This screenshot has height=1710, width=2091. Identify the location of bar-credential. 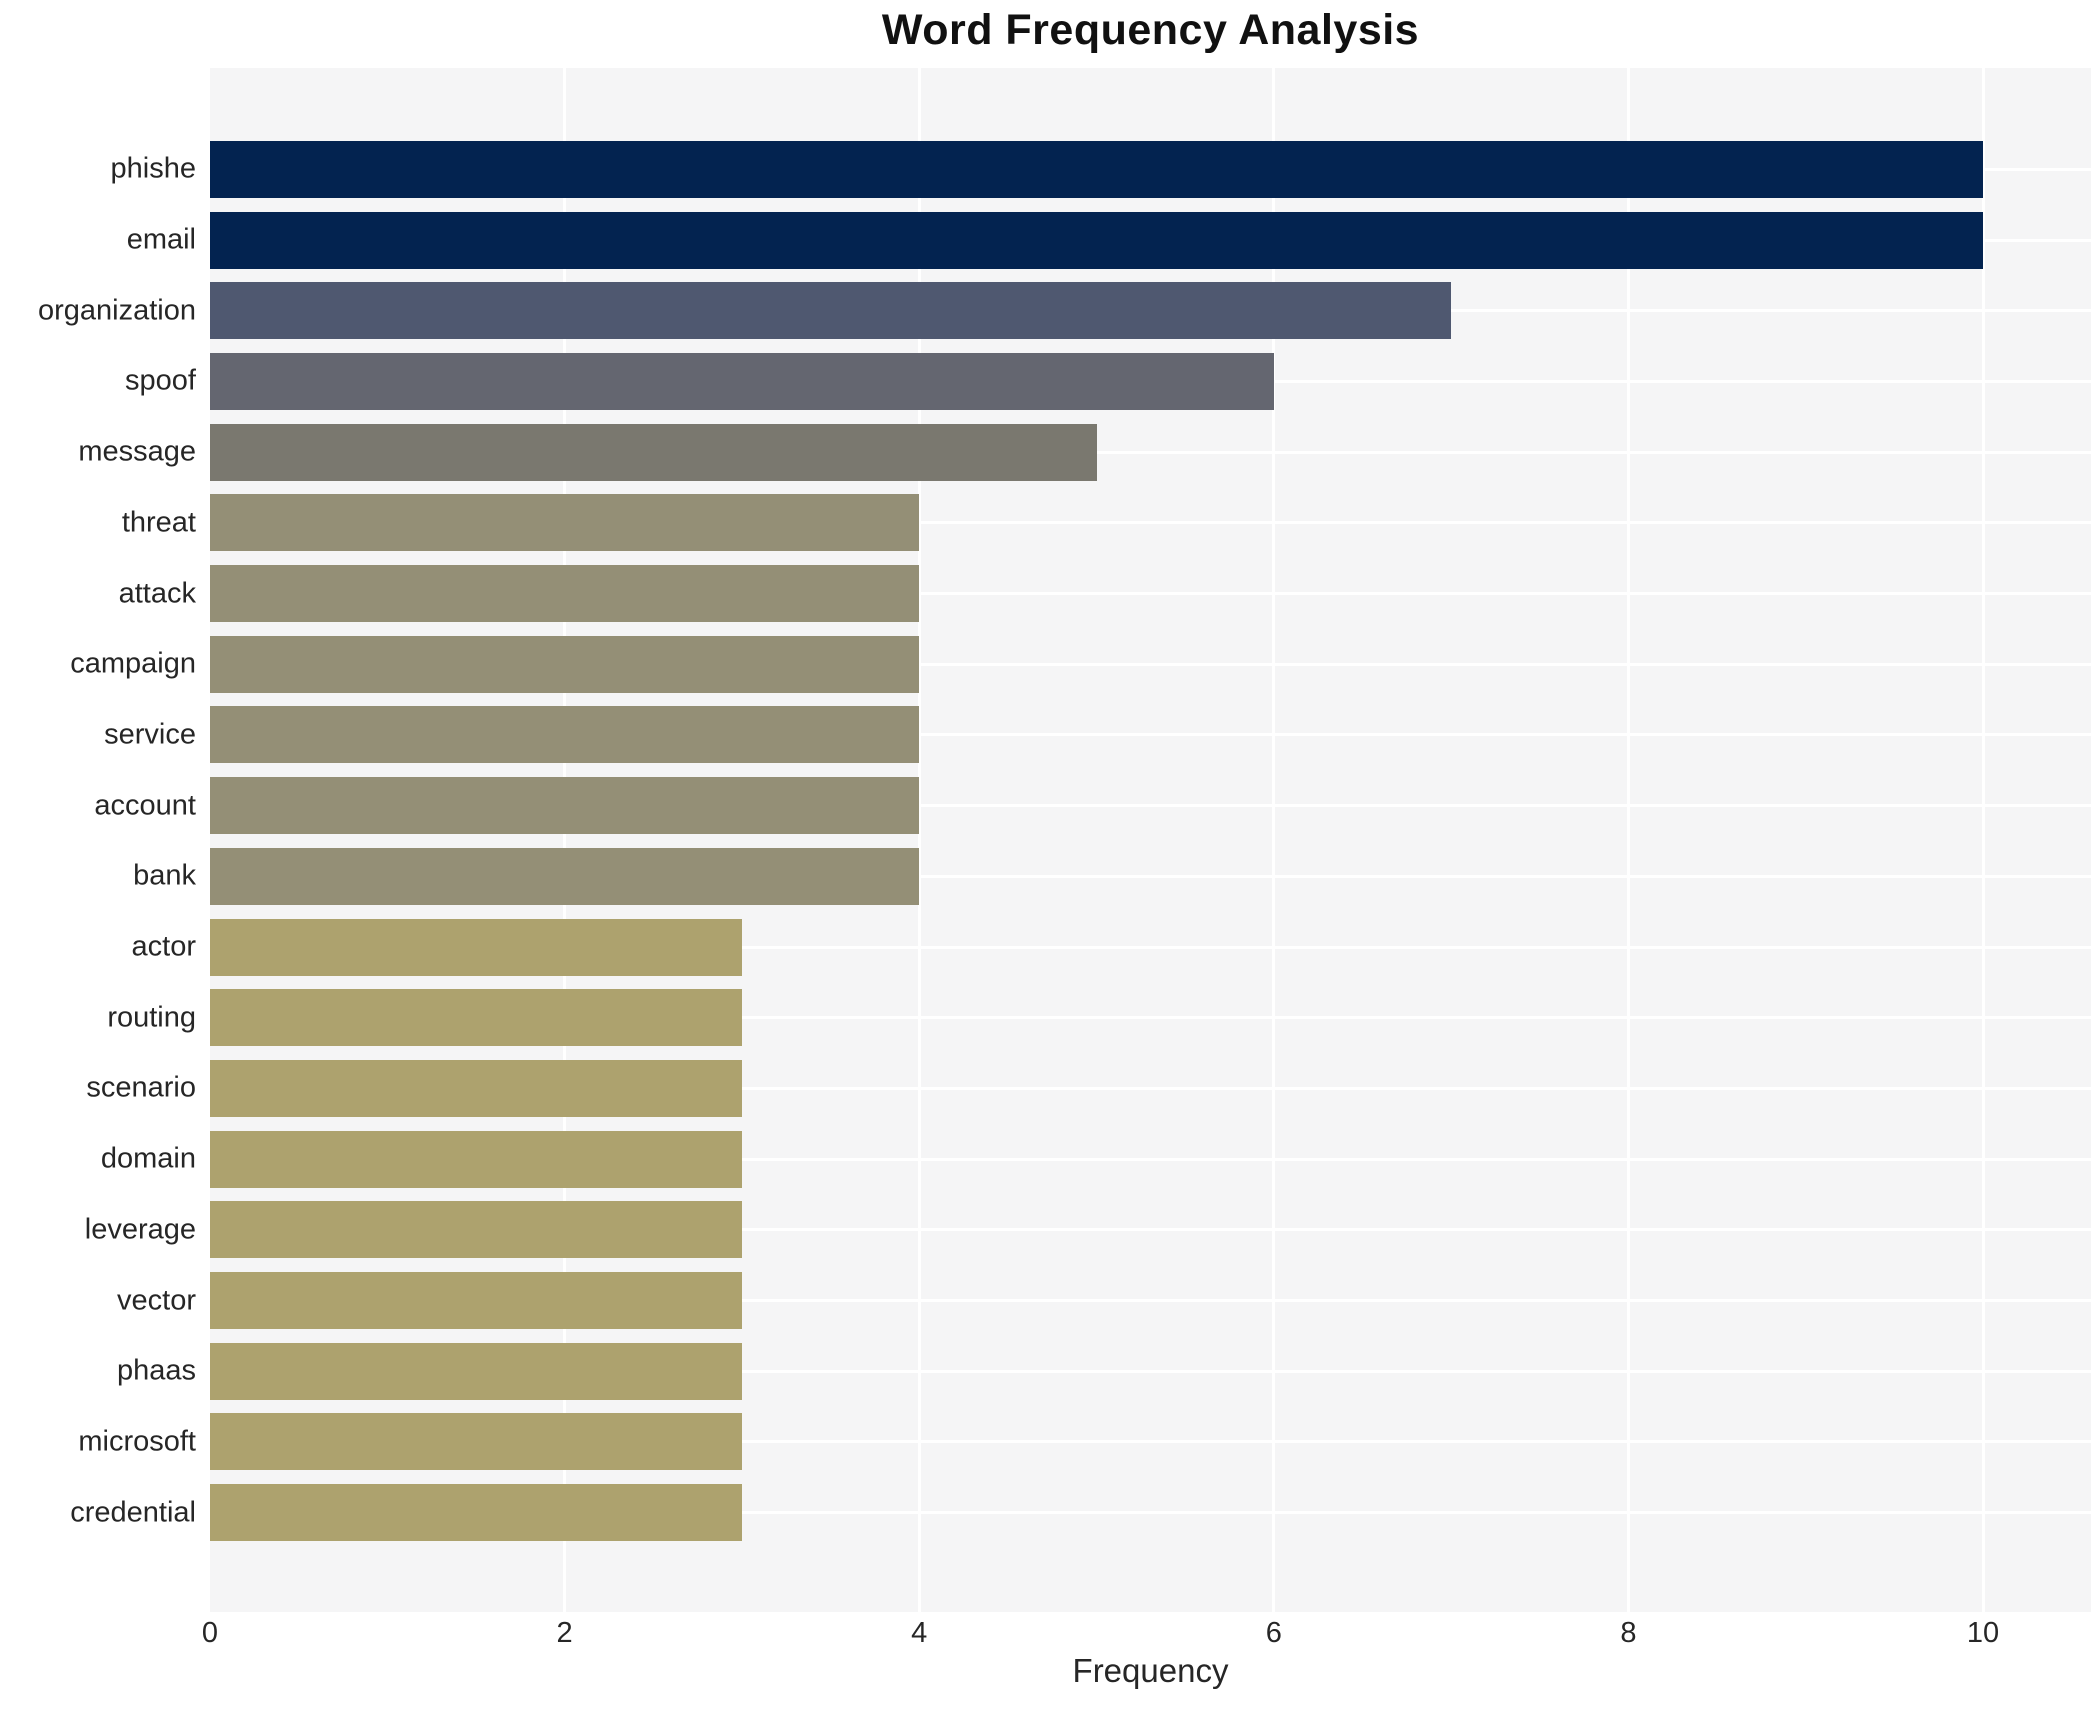
(476, 1513).